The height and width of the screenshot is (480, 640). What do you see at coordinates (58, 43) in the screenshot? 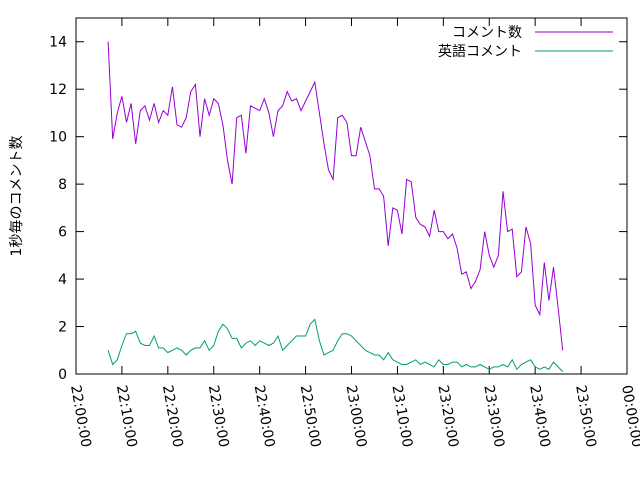
I see `y-tick-label: 14` at bounding box center [58, 43].